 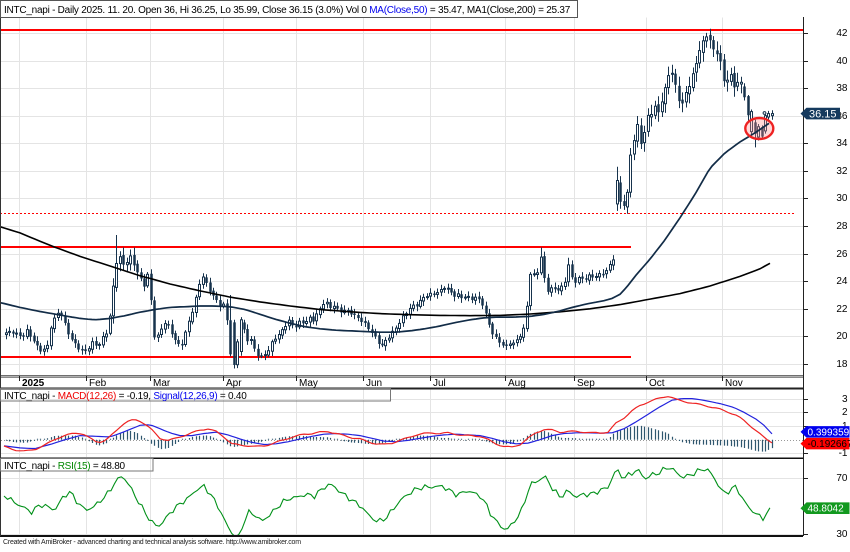 I want to click on svg-text: 38, so click(x=842, y=88).